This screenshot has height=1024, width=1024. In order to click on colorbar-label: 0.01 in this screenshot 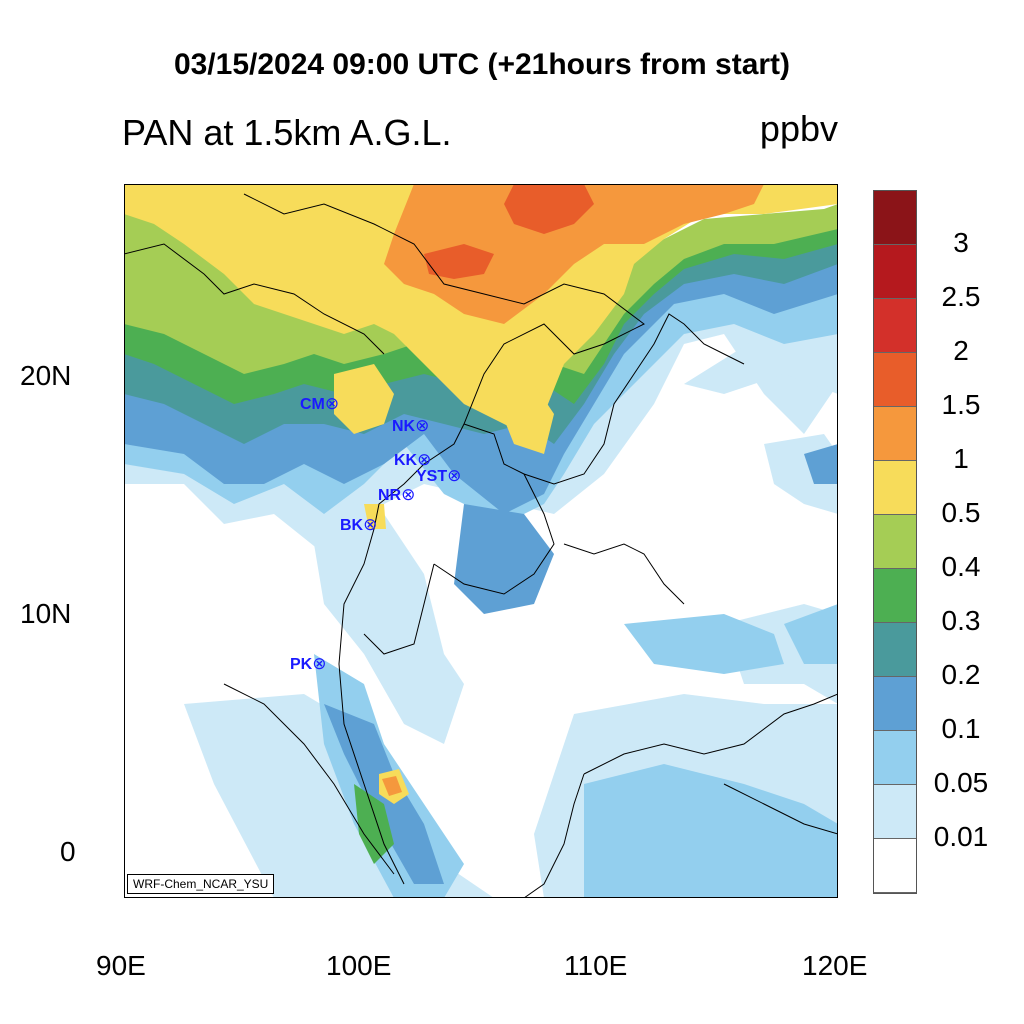, I will do `click(961, 836)`.